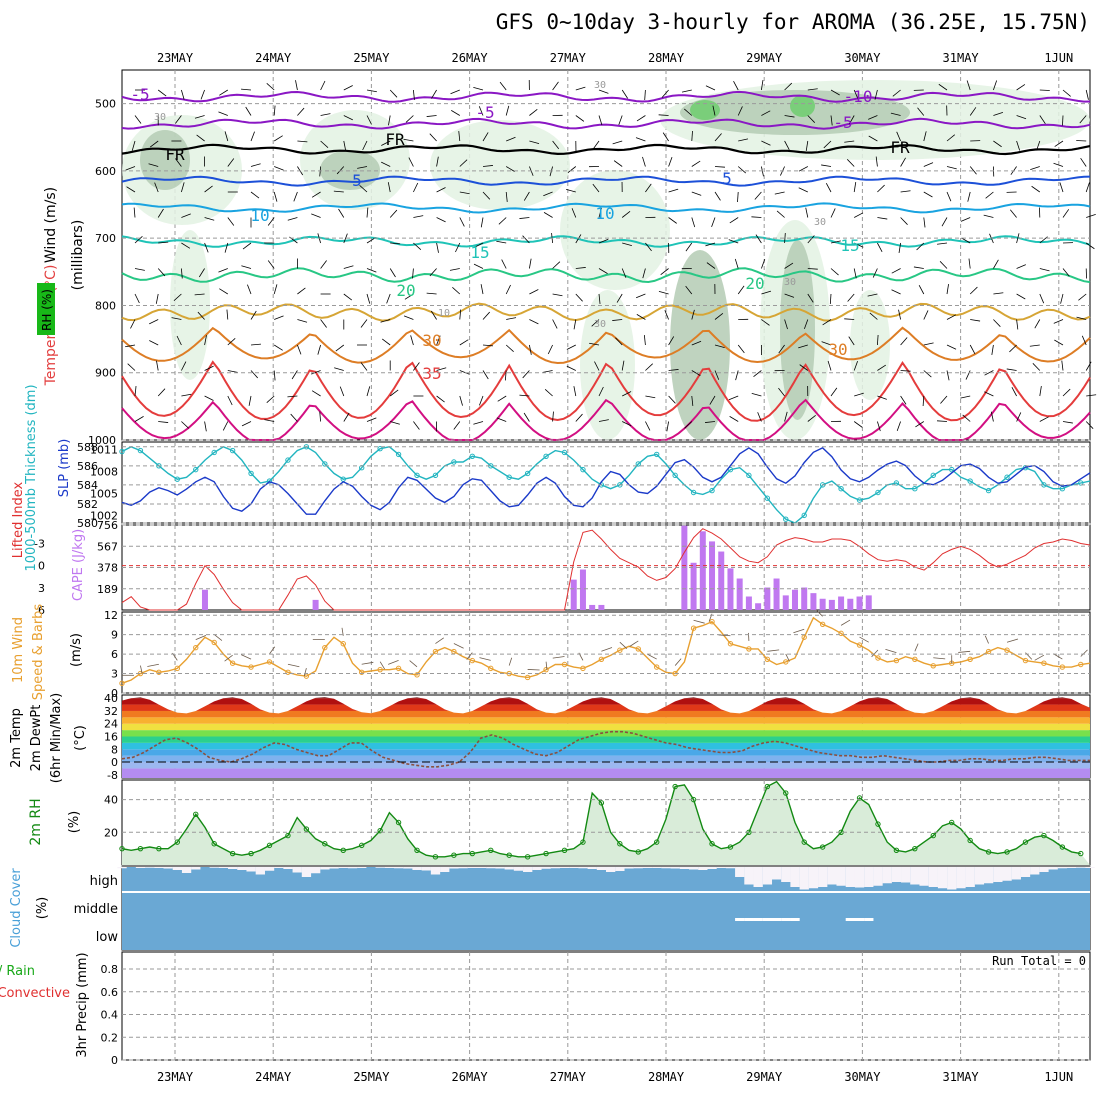  Describe the element at coordinates (56, 738) in the screenshot. I see `ylabel-minmax: (6hr Min/Max)` at that location.